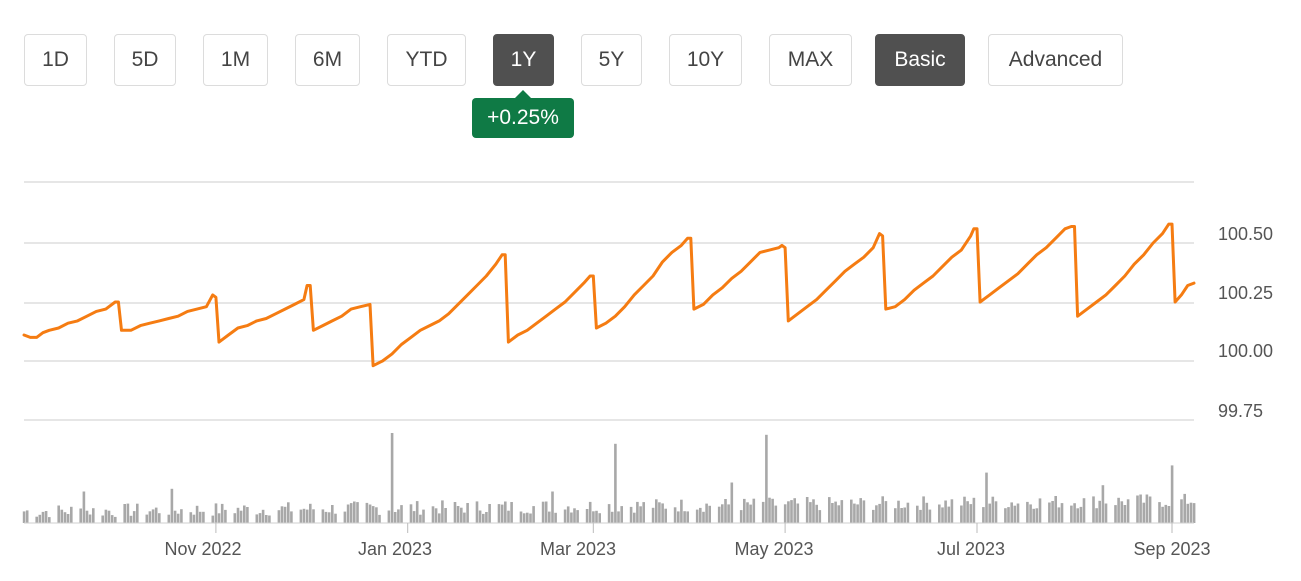 The image size is (1301, 581). Describe the element at coordinates (1171, 549) in the screenshot. I see `x-tick-label-sep-2023: Sep 2023` at that location.